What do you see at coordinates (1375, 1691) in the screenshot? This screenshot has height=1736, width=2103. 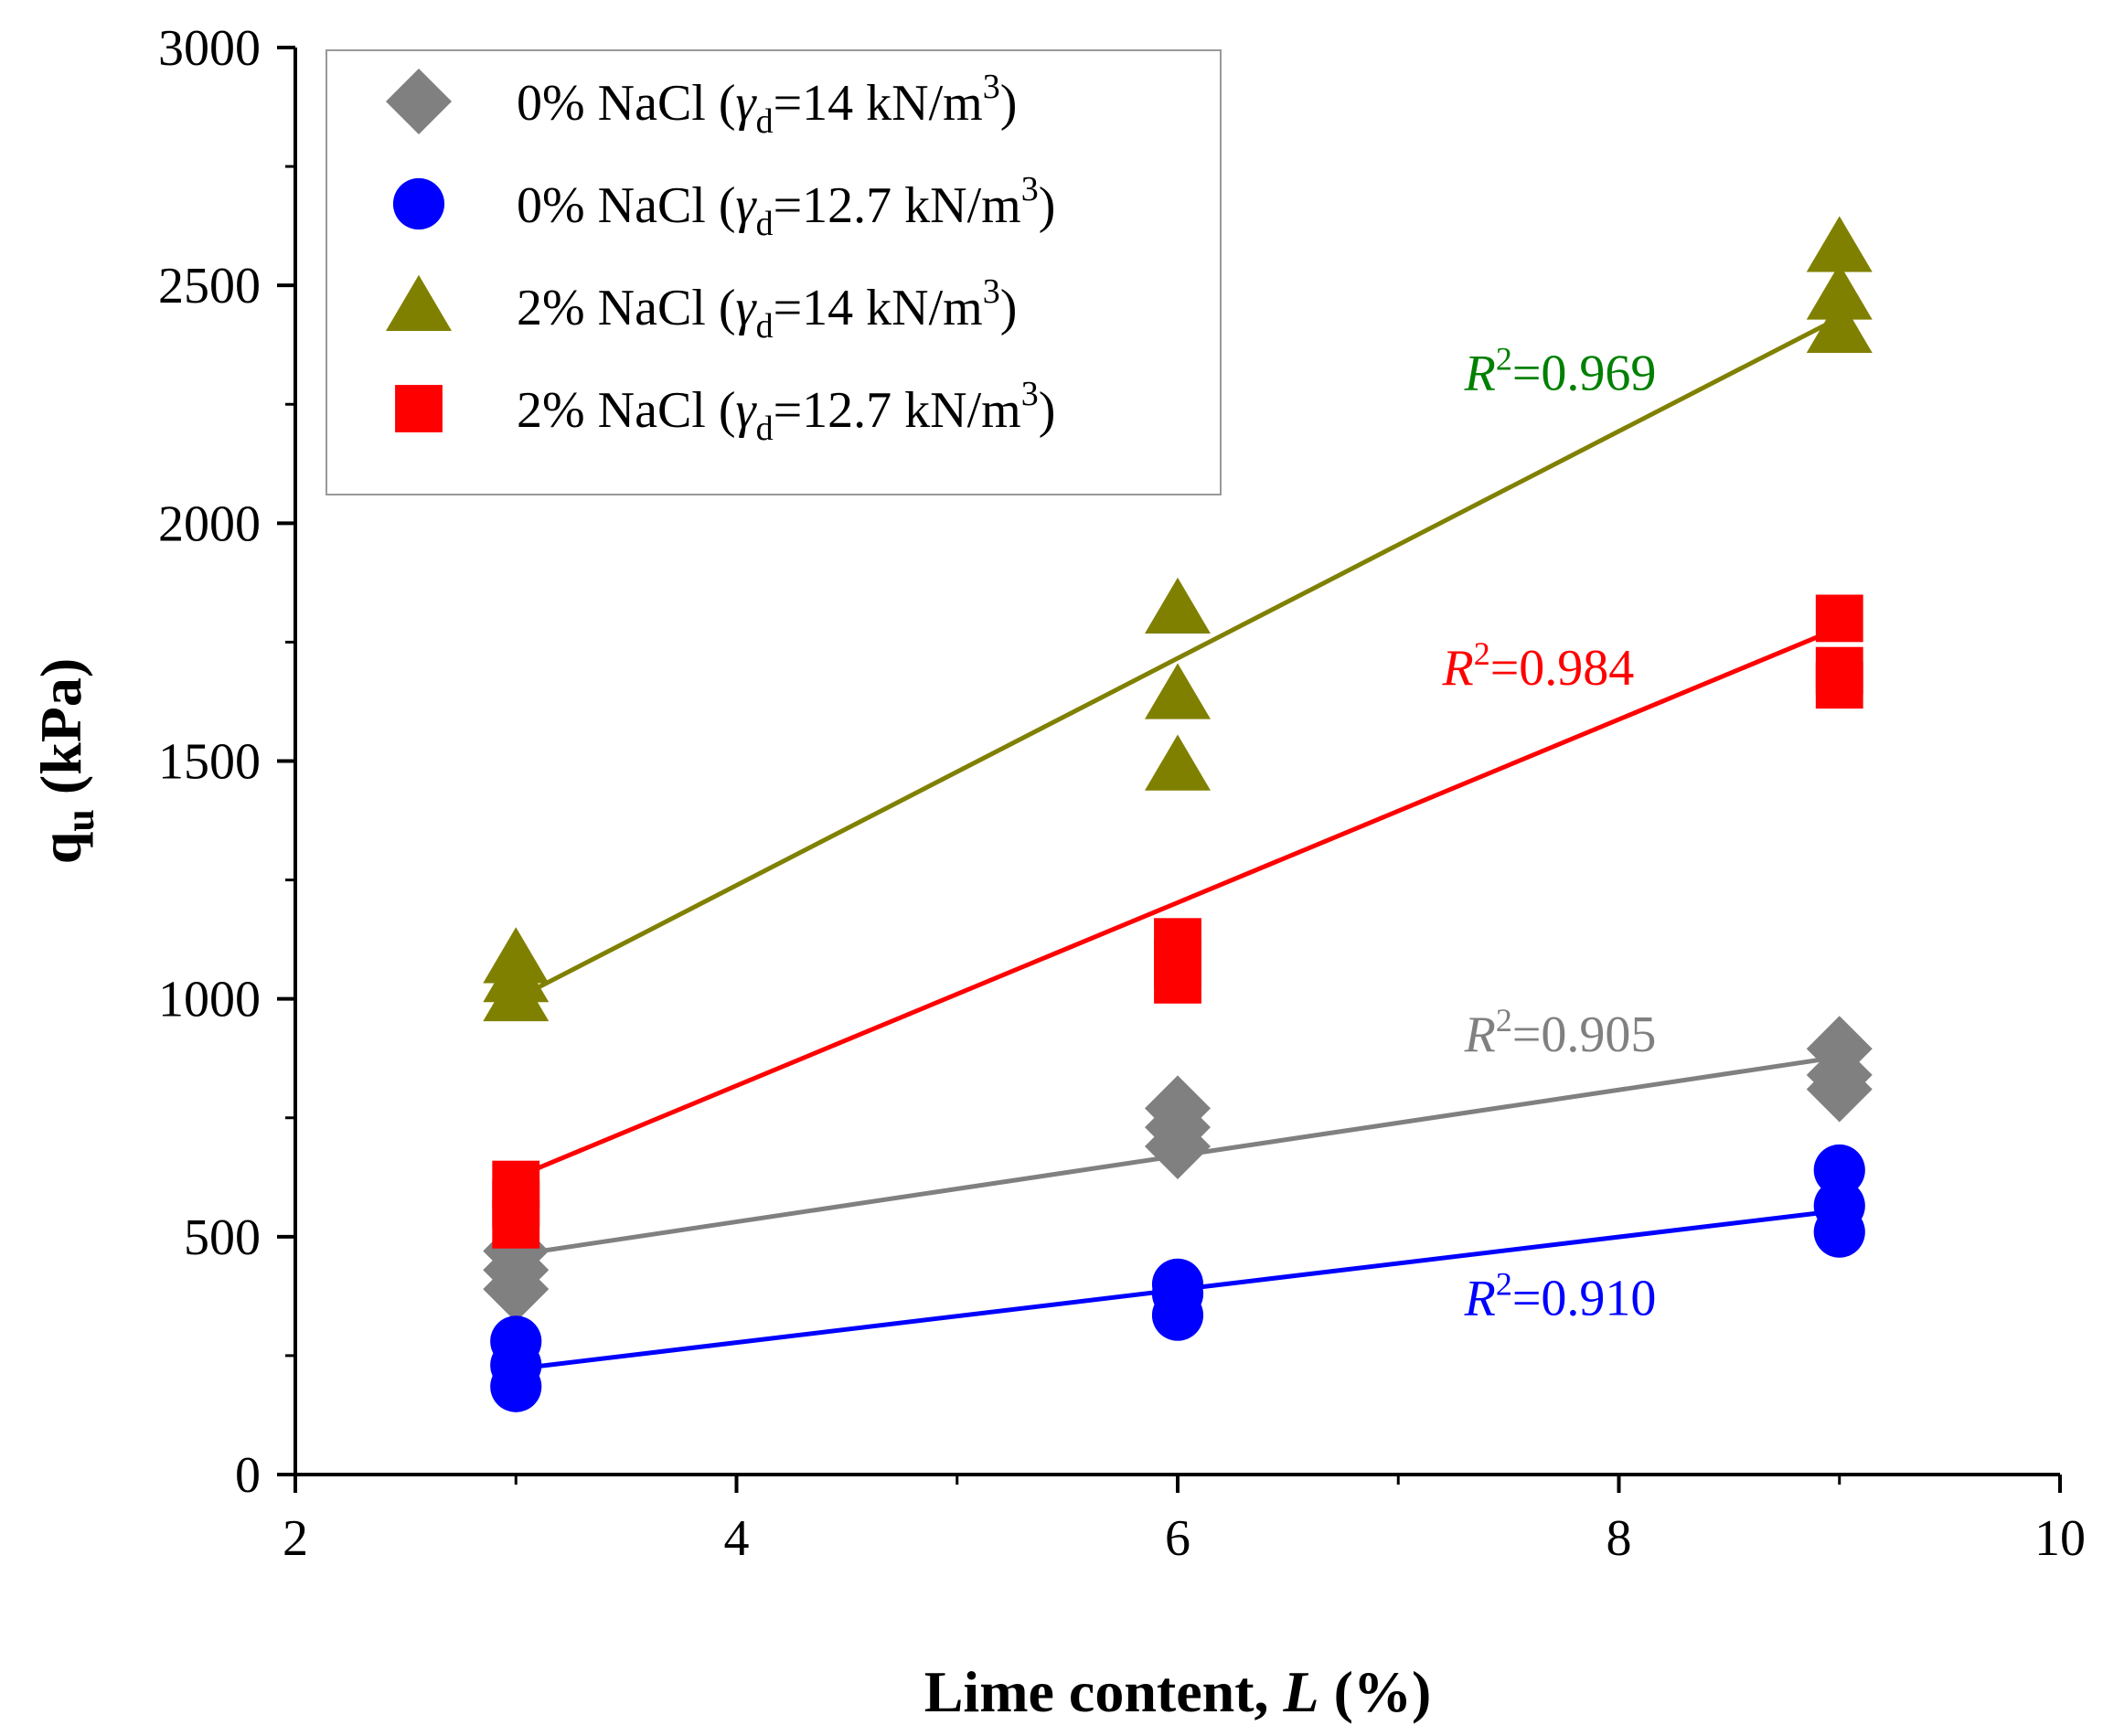 I see `x-axis-title-unit: (%)` at bounding box center [1375, 1691].